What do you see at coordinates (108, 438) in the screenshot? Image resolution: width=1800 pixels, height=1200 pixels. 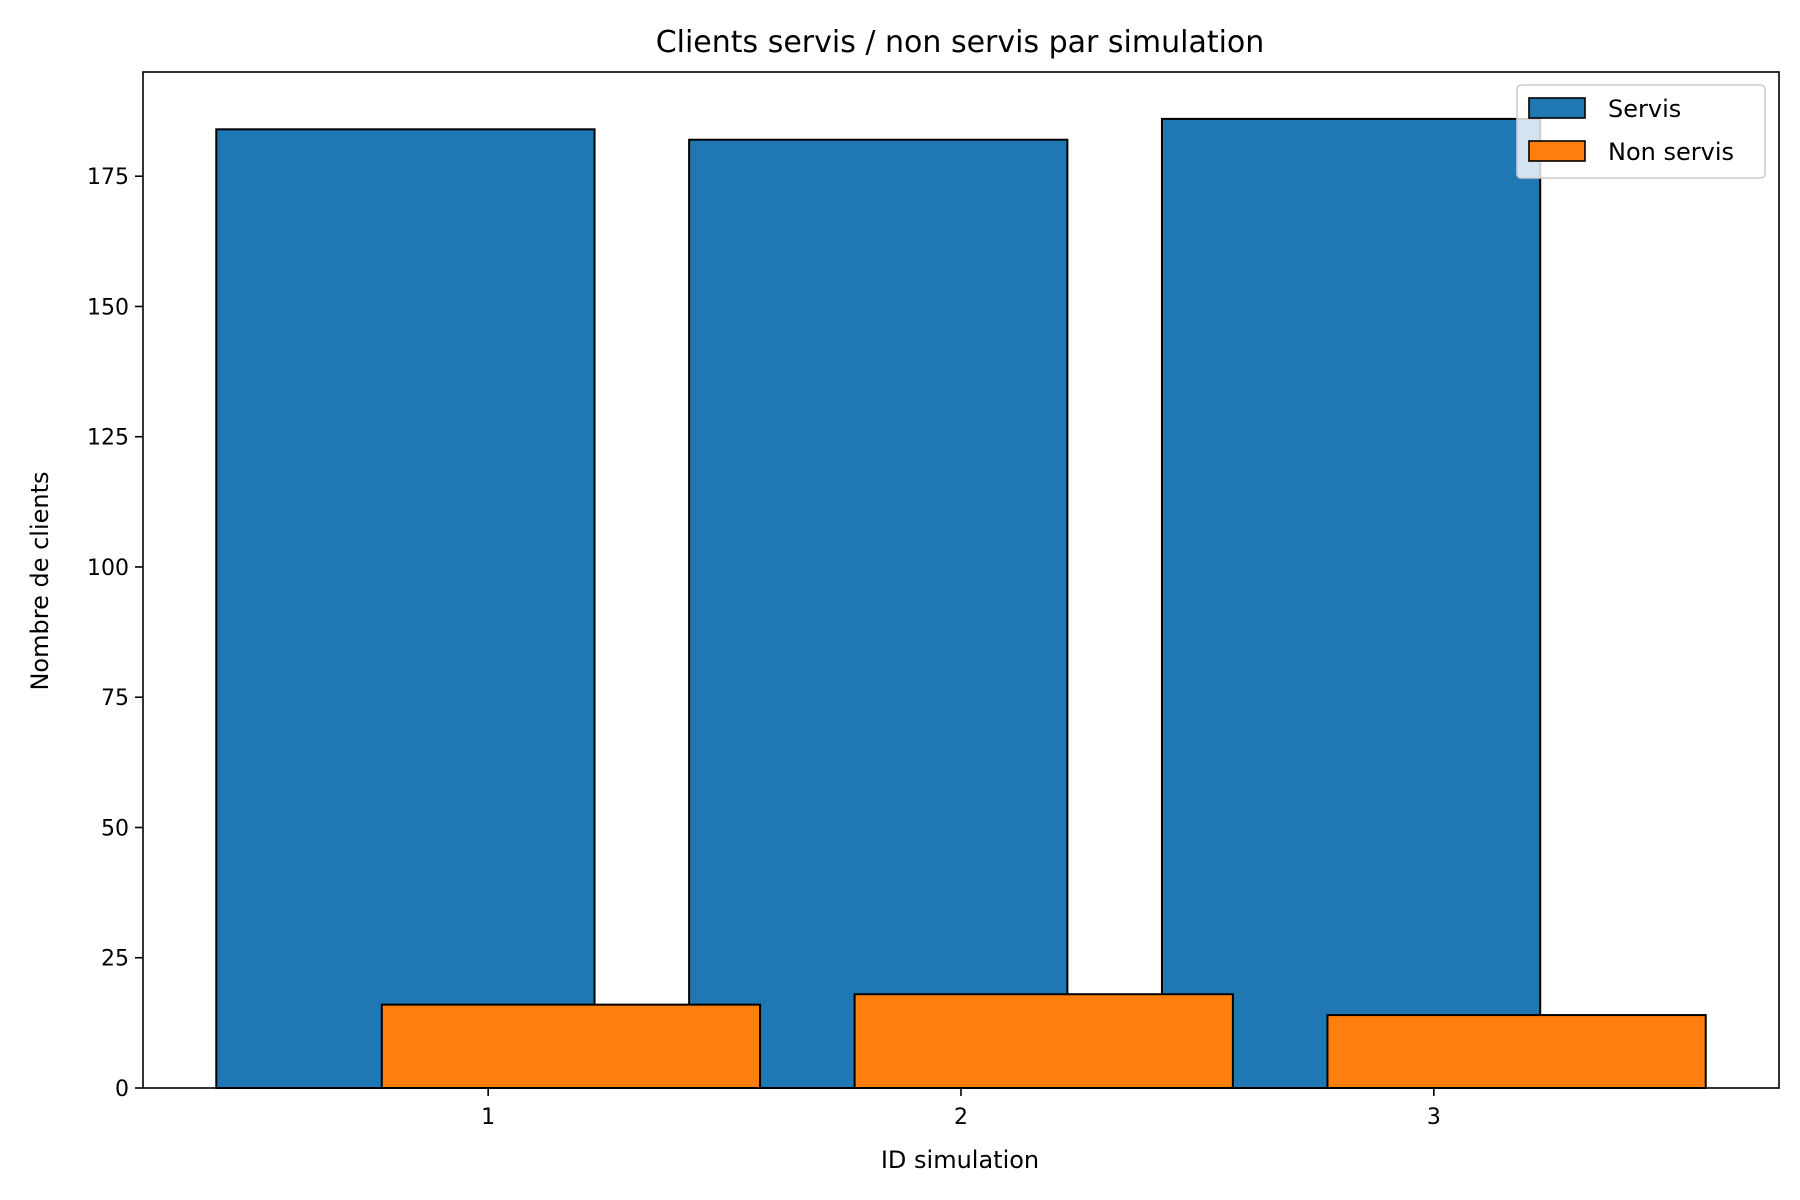 I see `y-tick-label: 125` at bounding box center [108, 438].